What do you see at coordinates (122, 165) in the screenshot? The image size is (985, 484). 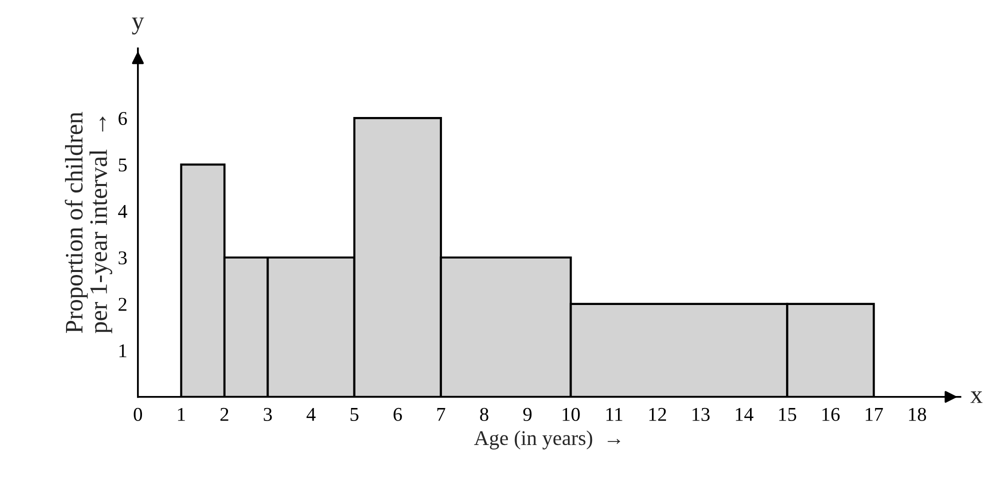 I see `y-tick-label: 5` at bounding box center [122, 165].